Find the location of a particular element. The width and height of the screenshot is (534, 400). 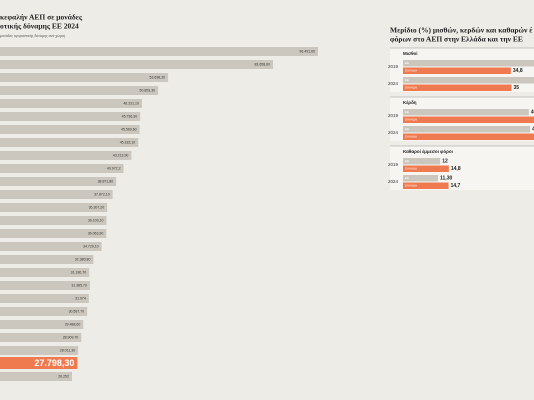

value-label: 83.658,60 is located at coordinates (262, 64).